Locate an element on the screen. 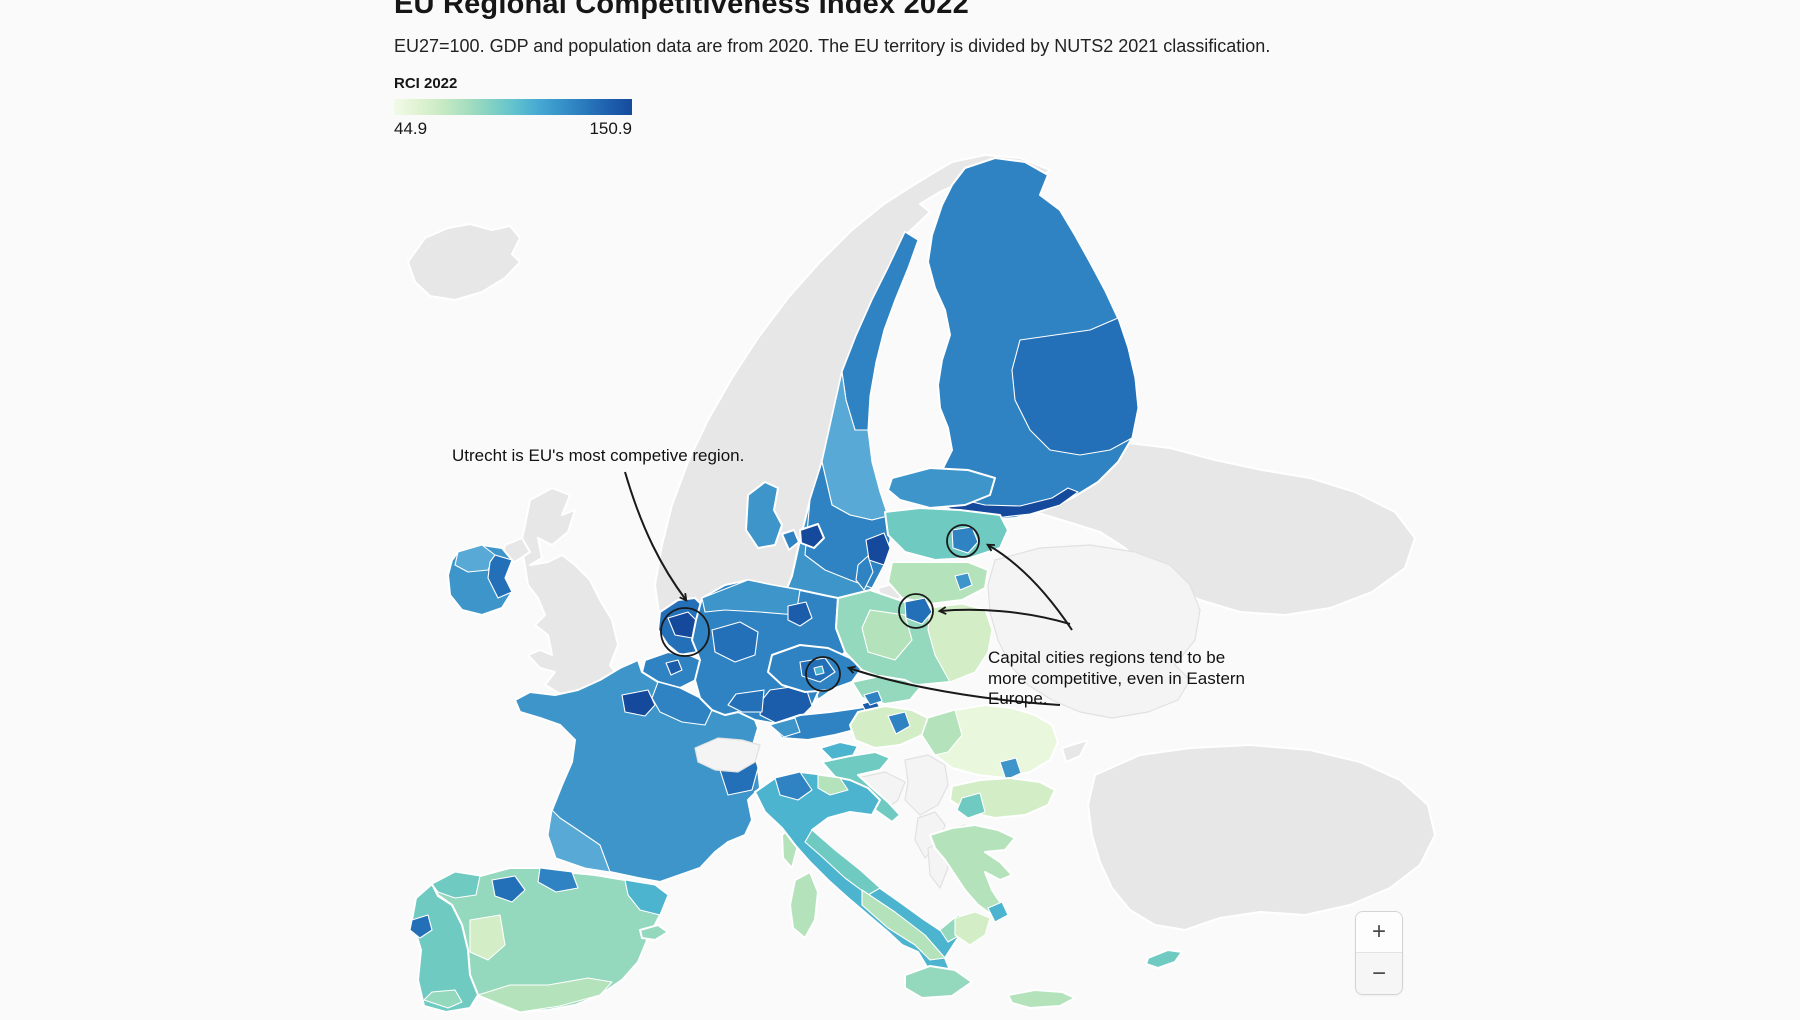 Image resolution: width=1800 pixels, height=1020 pixels. region-extremadura is located at coordinates (487, 937).